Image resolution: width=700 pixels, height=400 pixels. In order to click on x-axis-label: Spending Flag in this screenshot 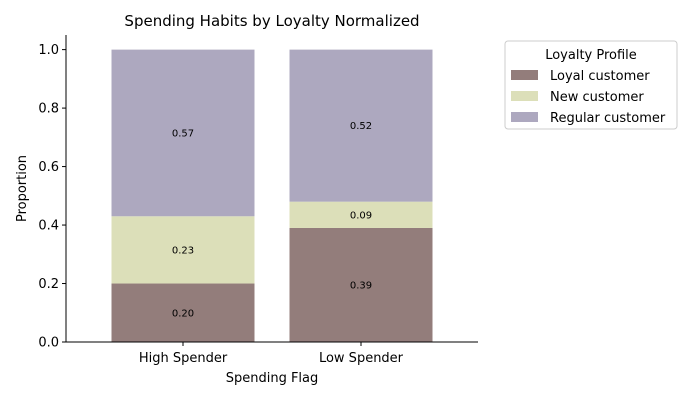, I will do `click(272, 378)`.